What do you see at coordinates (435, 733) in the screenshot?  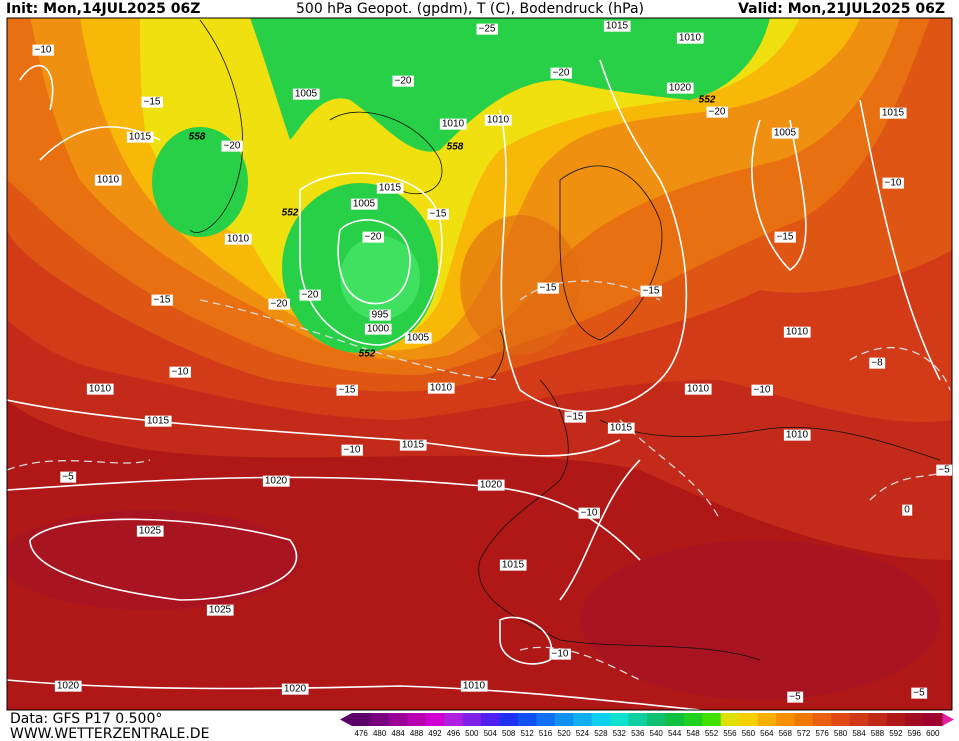 I see `colorbar-label: 492` at bounding box center [435, 733].